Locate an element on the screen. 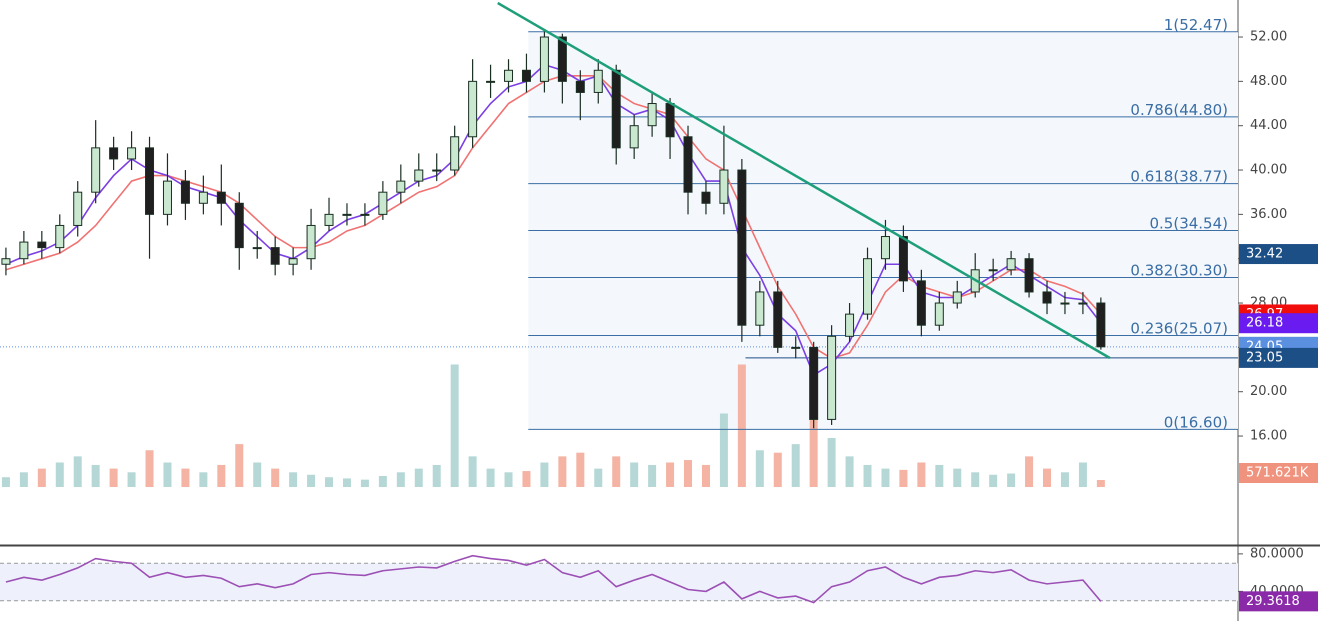 The height and width of the screenshot is (621, 1320). price-badge-label: 32.42 is located at coordinates (1264, 254).